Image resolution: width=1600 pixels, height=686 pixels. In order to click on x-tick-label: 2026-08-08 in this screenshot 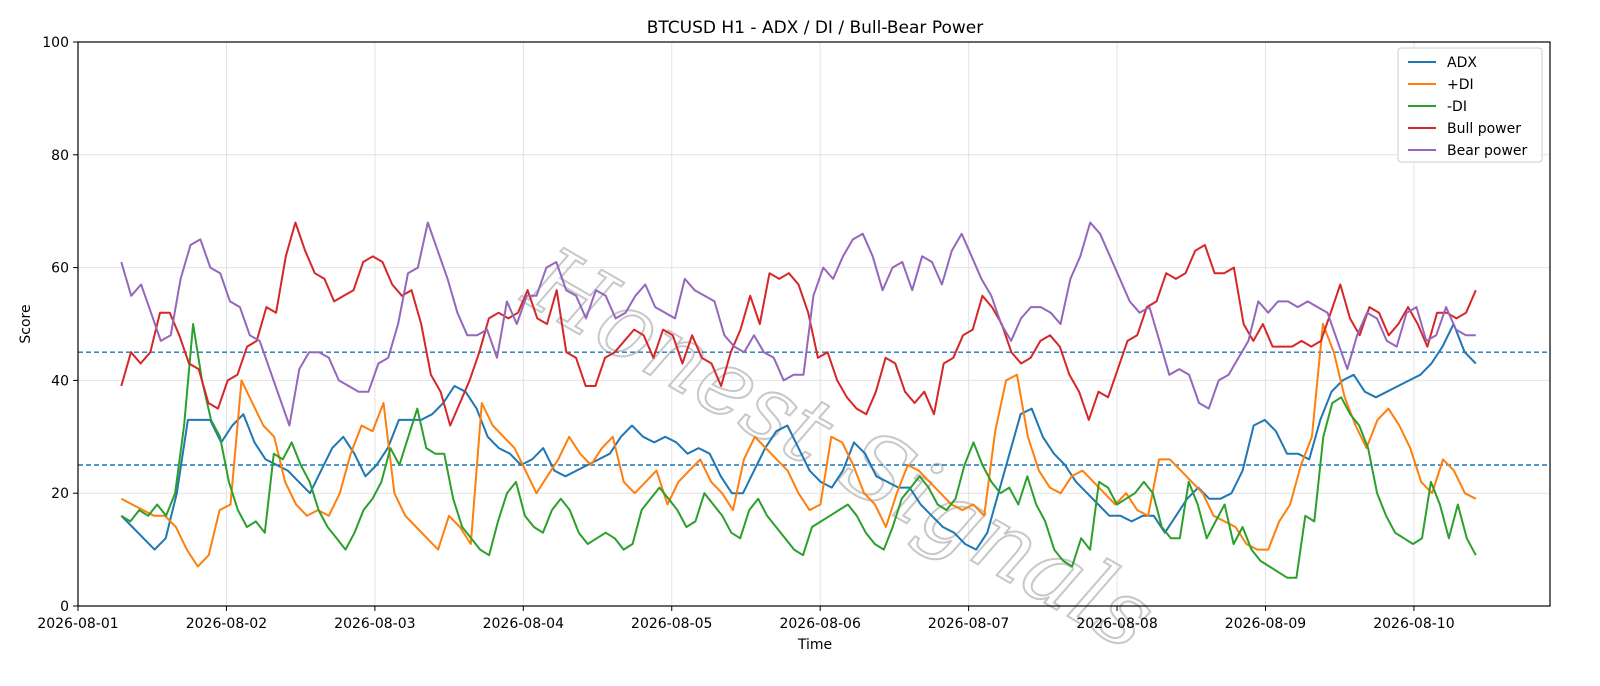, I will do `click(1116, 624)`.